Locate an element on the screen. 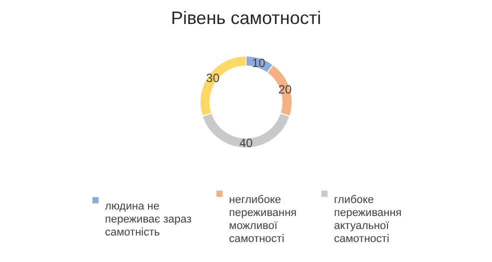 The height and width of the screenshot is (262, 492). legend-label: людина не переживає зараз самотність is located at coordinates (148, 219).